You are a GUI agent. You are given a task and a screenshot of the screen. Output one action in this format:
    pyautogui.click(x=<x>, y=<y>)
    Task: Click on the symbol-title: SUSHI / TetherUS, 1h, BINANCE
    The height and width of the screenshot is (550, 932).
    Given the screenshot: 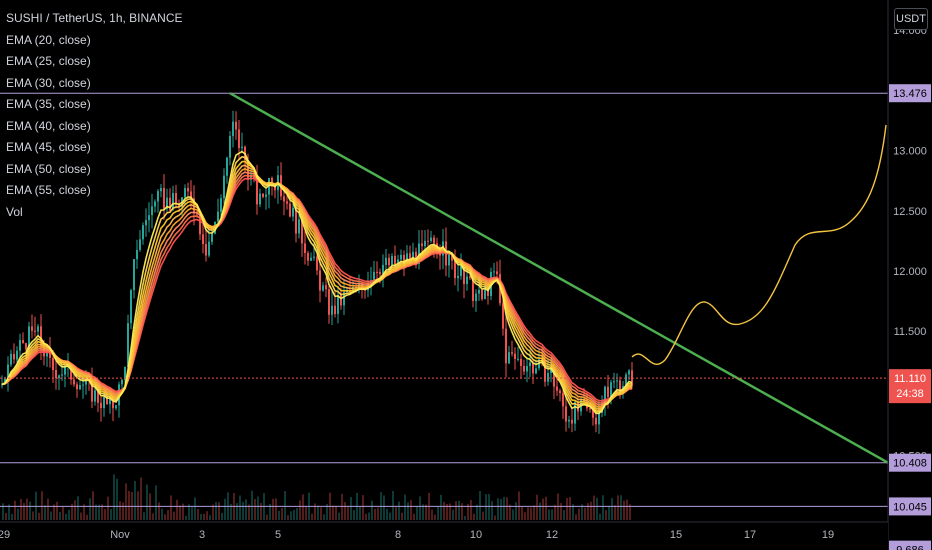 What is the action you would take?
    pyautogui.click(x=94, y=18)
    